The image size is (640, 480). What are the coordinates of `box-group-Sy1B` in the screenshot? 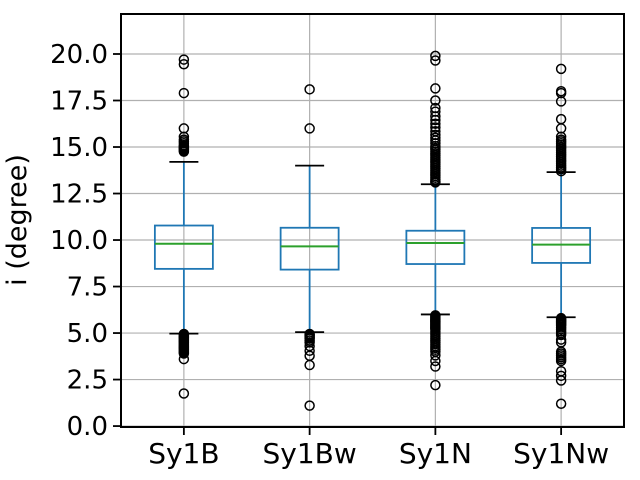 It's located at (183, 226).